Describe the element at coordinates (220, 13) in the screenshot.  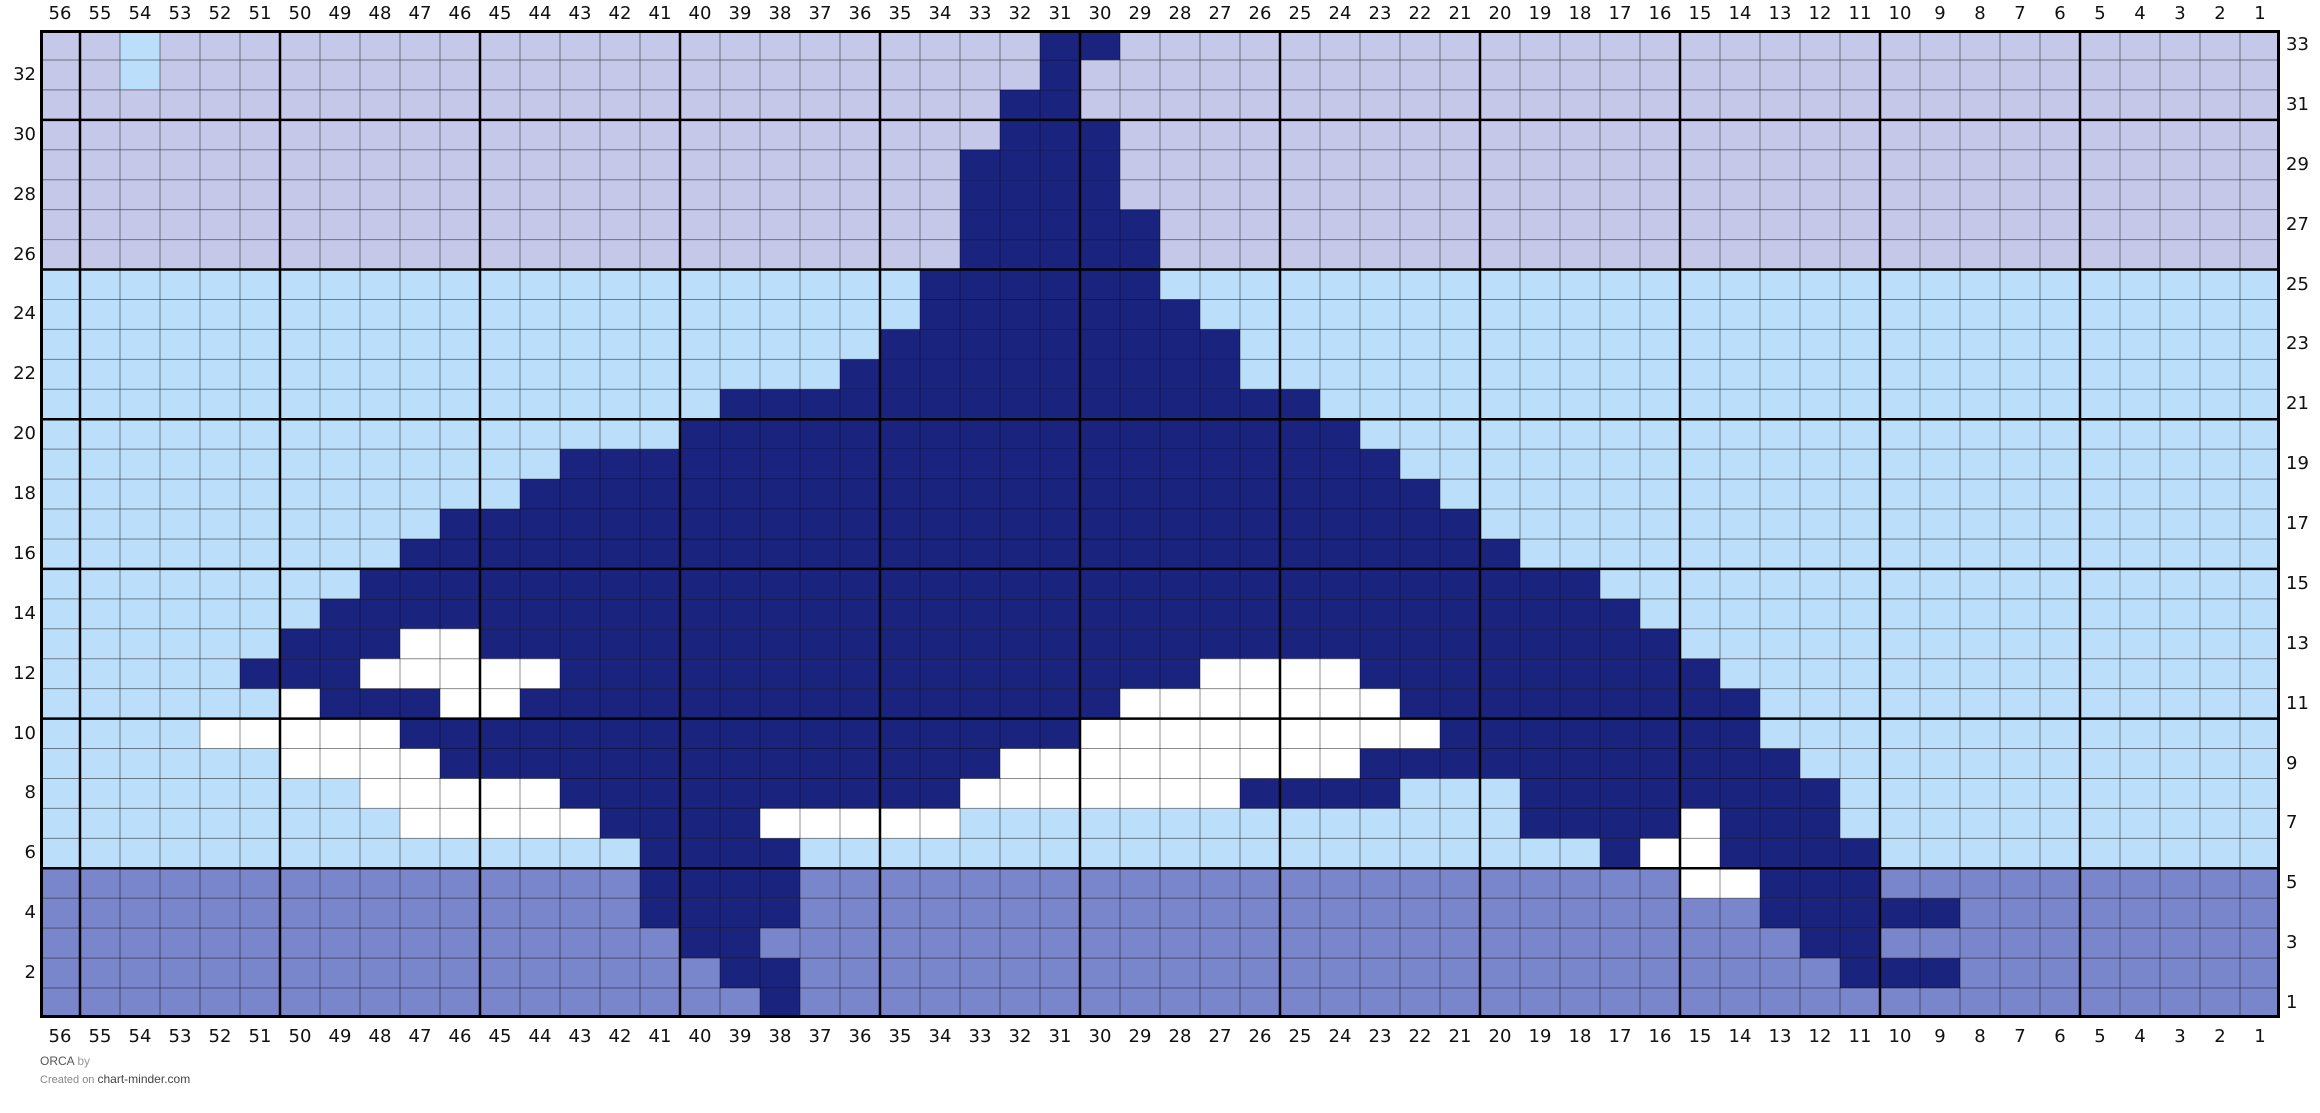
I see `column-number: 52` at that location.